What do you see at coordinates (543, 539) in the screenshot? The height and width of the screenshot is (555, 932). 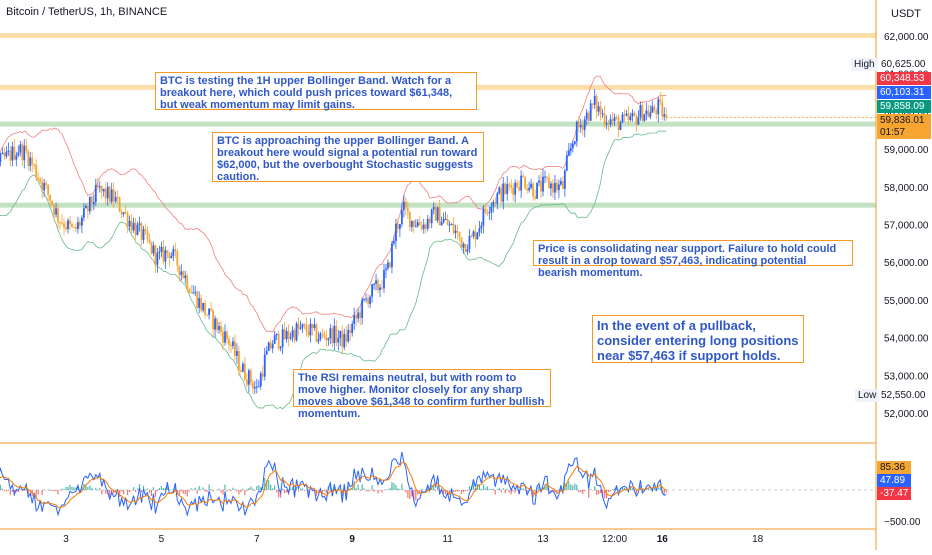 I see `x-tick-label: 13` at bounding box center [543, 539].